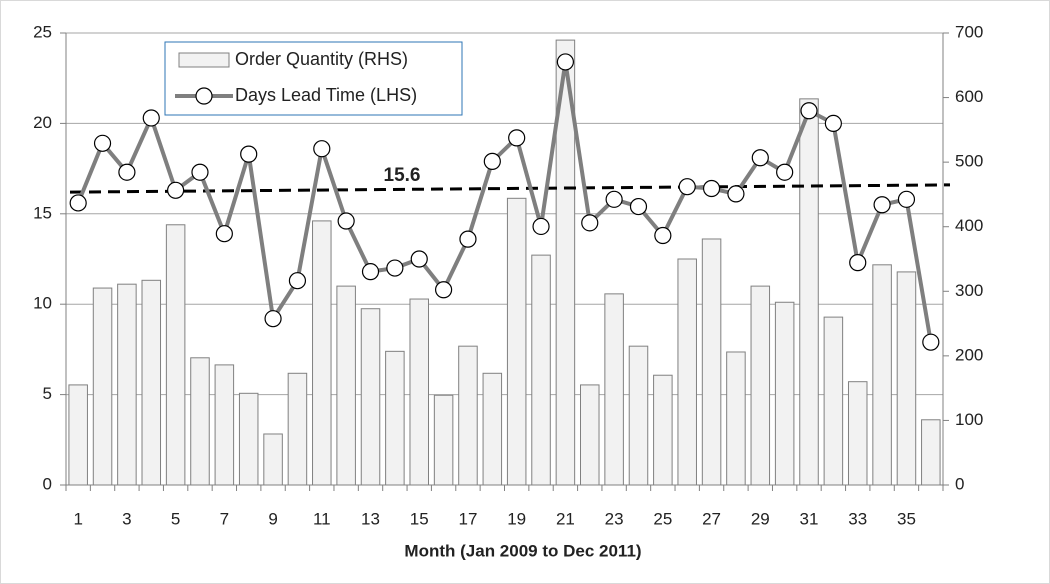 This screenshot has height=584, width=1050. What do you see at coordinates (857, 518) in the screenshot?
I see `x-tick-label: 33` at bounding box center [857, 518].